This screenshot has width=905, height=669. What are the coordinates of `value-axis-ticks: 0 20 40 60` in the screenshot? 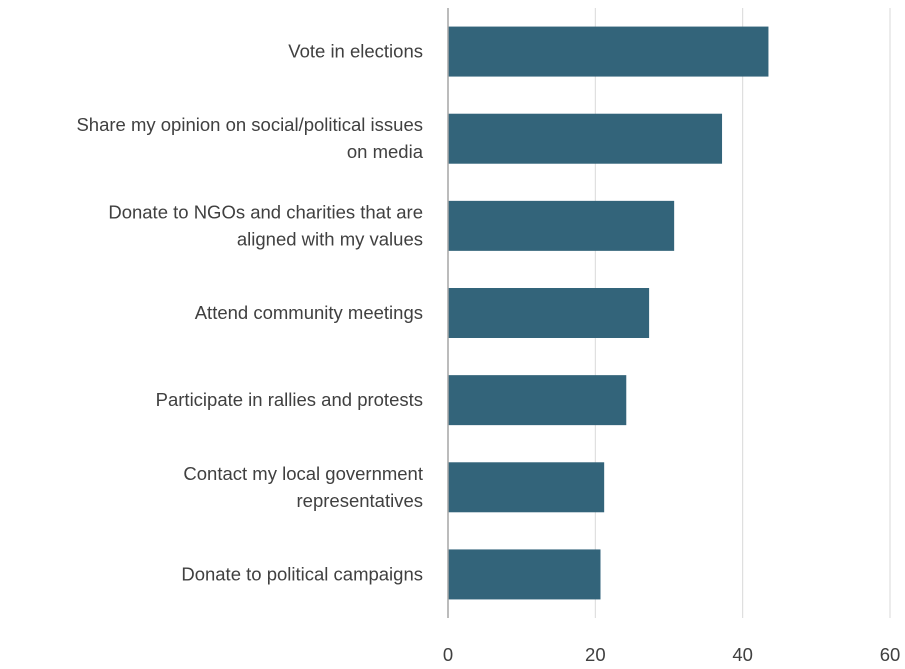 It's located at (672, 654).